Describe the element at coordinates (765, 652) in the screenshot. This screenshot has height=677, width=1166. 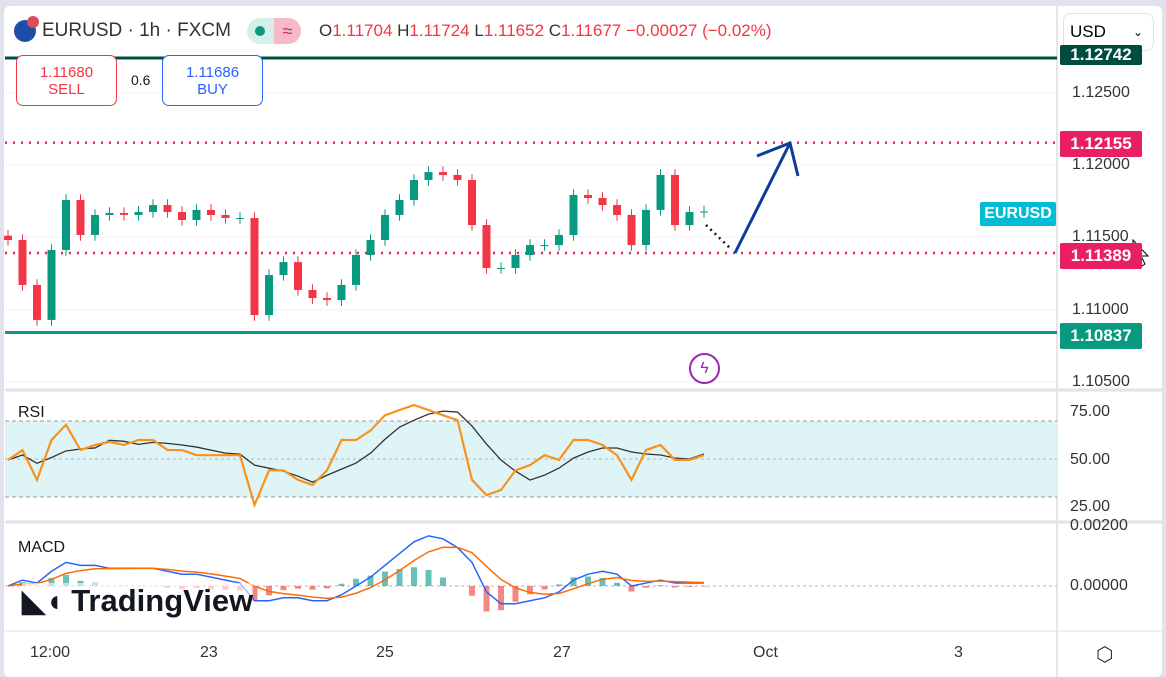
I see `time-tick: Oct` at that location.